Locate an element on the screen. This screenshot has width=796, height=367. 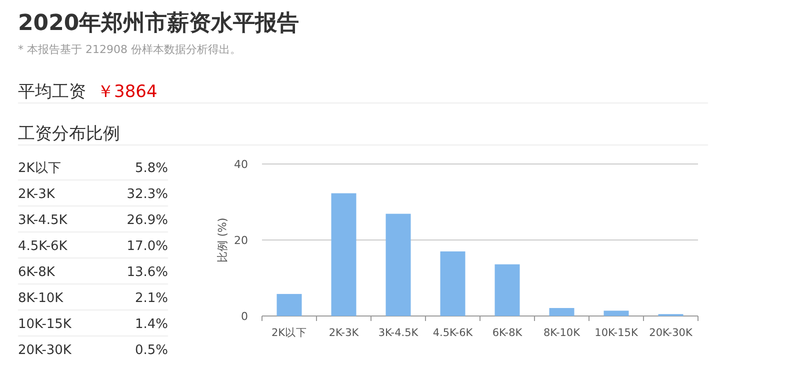
text: 26.9% is located at coordinates (147, 220).